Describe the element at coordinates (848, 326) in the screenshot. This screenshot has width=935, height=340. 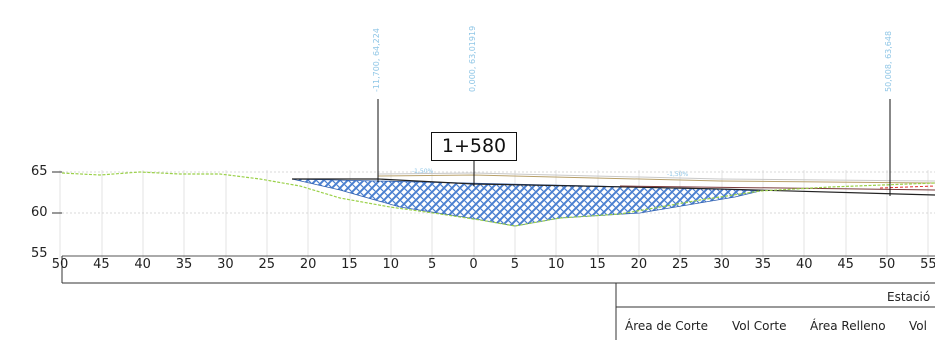
I see `column-area-relleno: Área Relleno` at that location.